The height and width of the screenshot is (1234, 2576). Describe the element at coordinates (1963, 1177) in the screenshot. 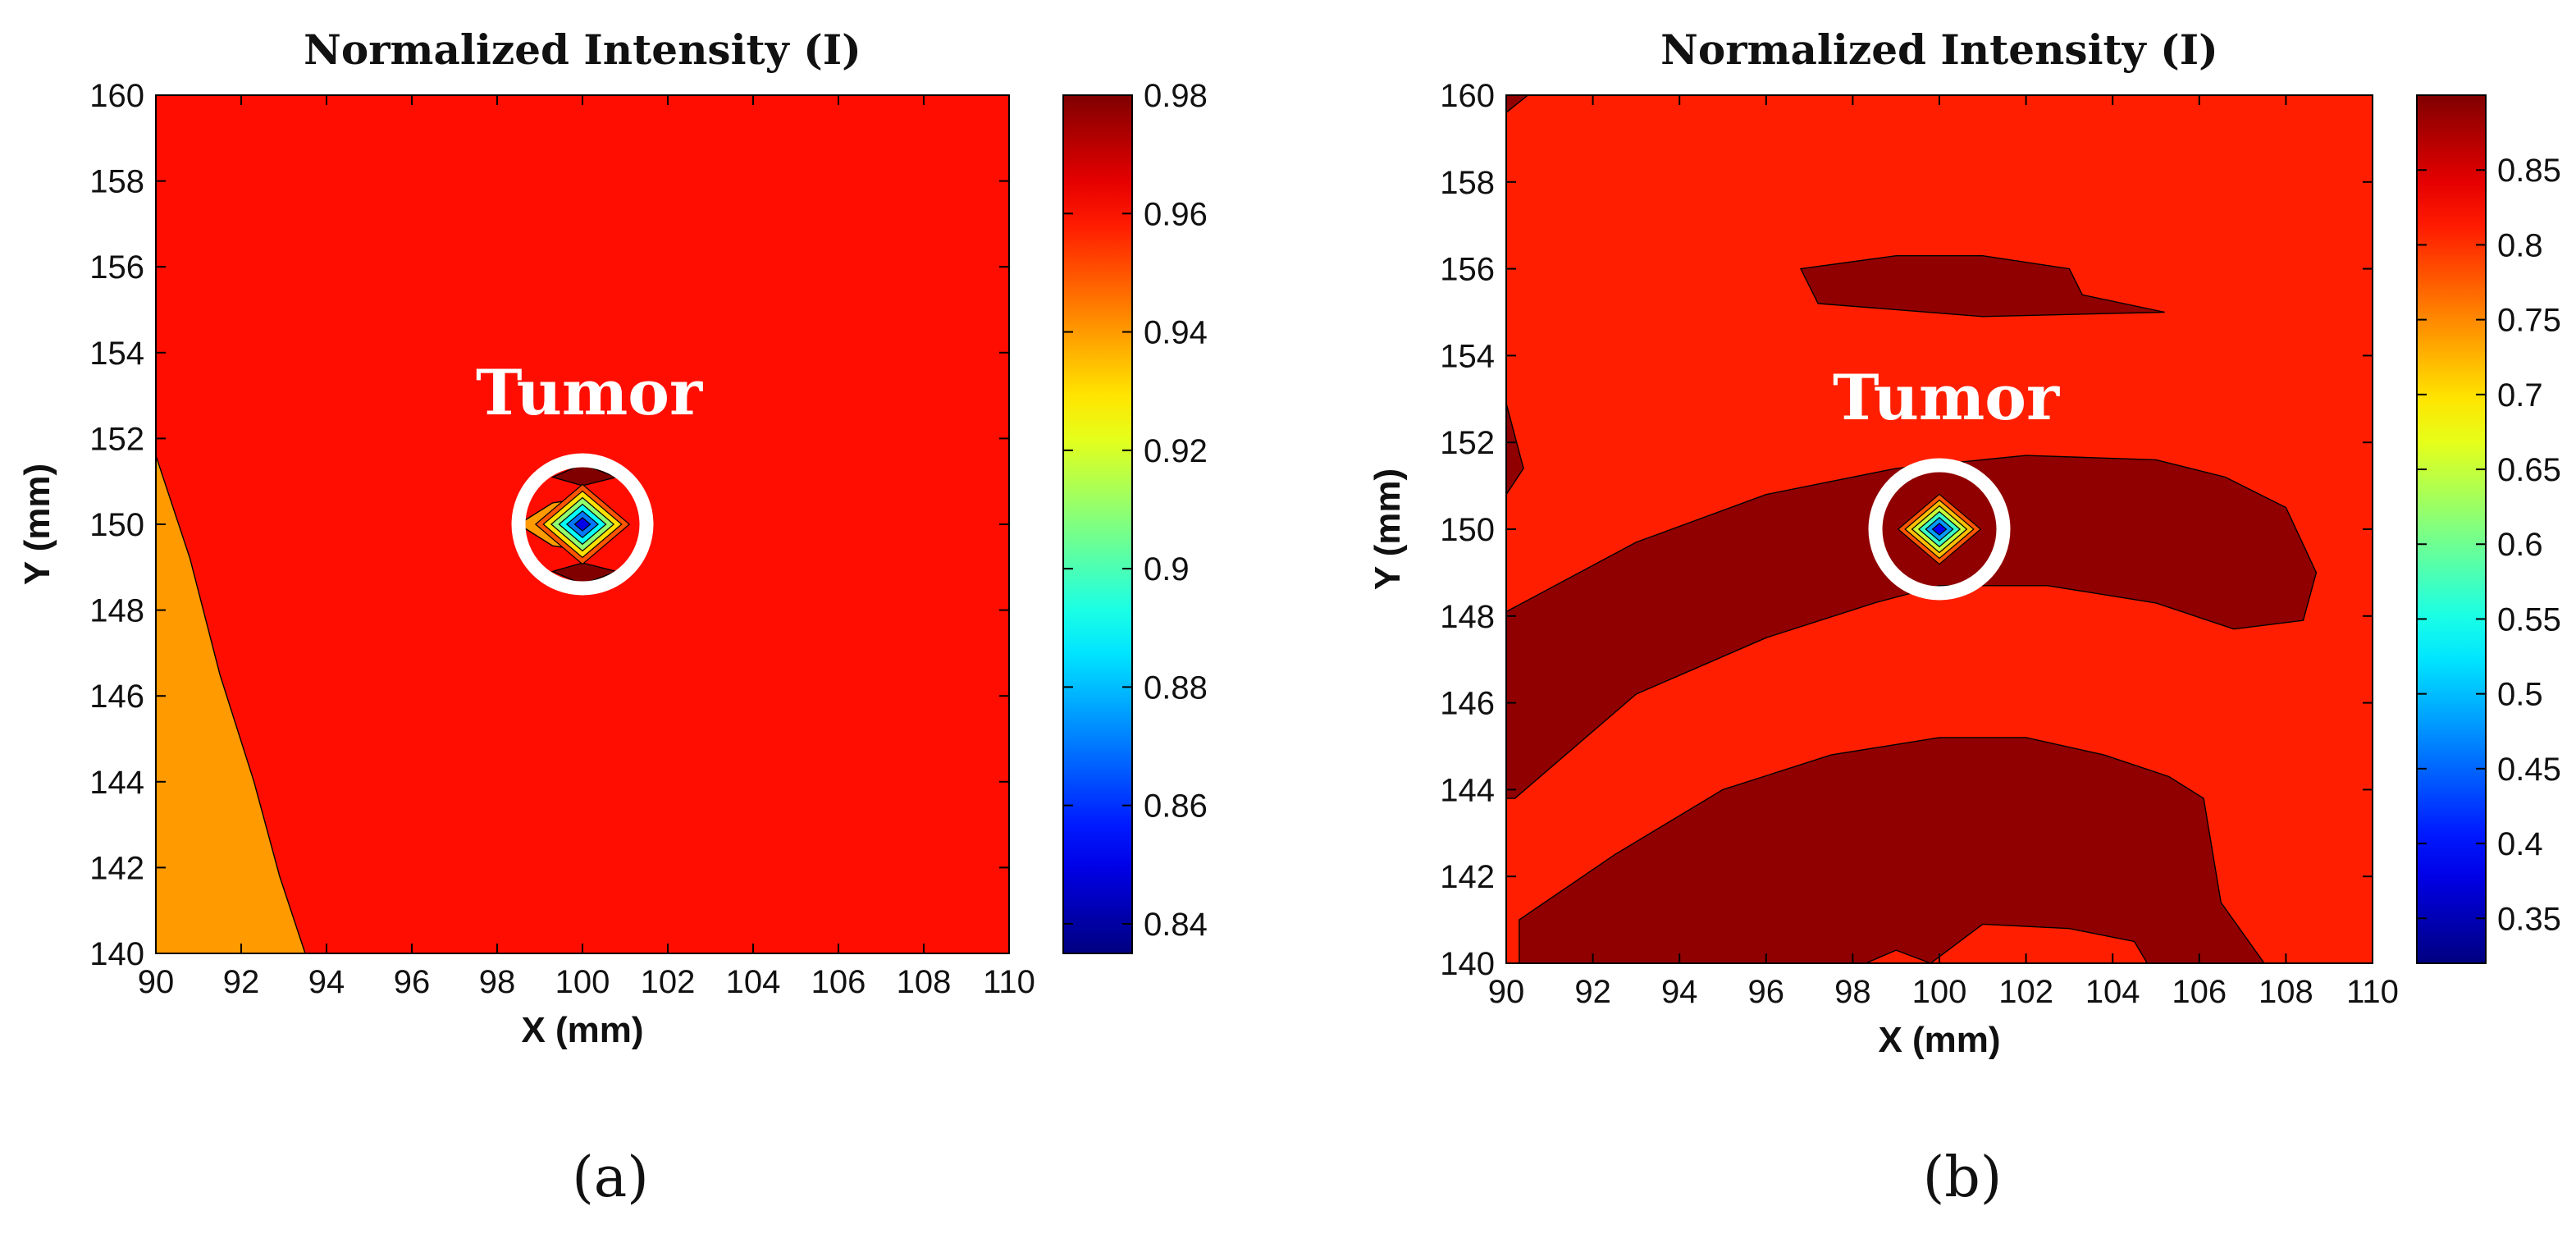

I see `panel-caption: (b)` at that location.